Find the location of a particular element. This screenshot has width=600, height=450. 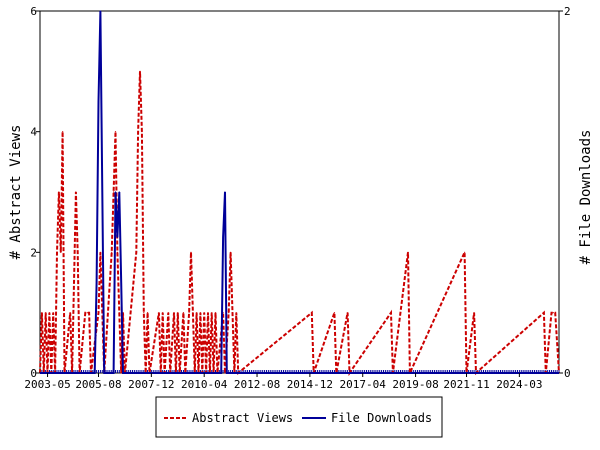

x-tick-label: 2005-08 is located at coordinates (98, 384).